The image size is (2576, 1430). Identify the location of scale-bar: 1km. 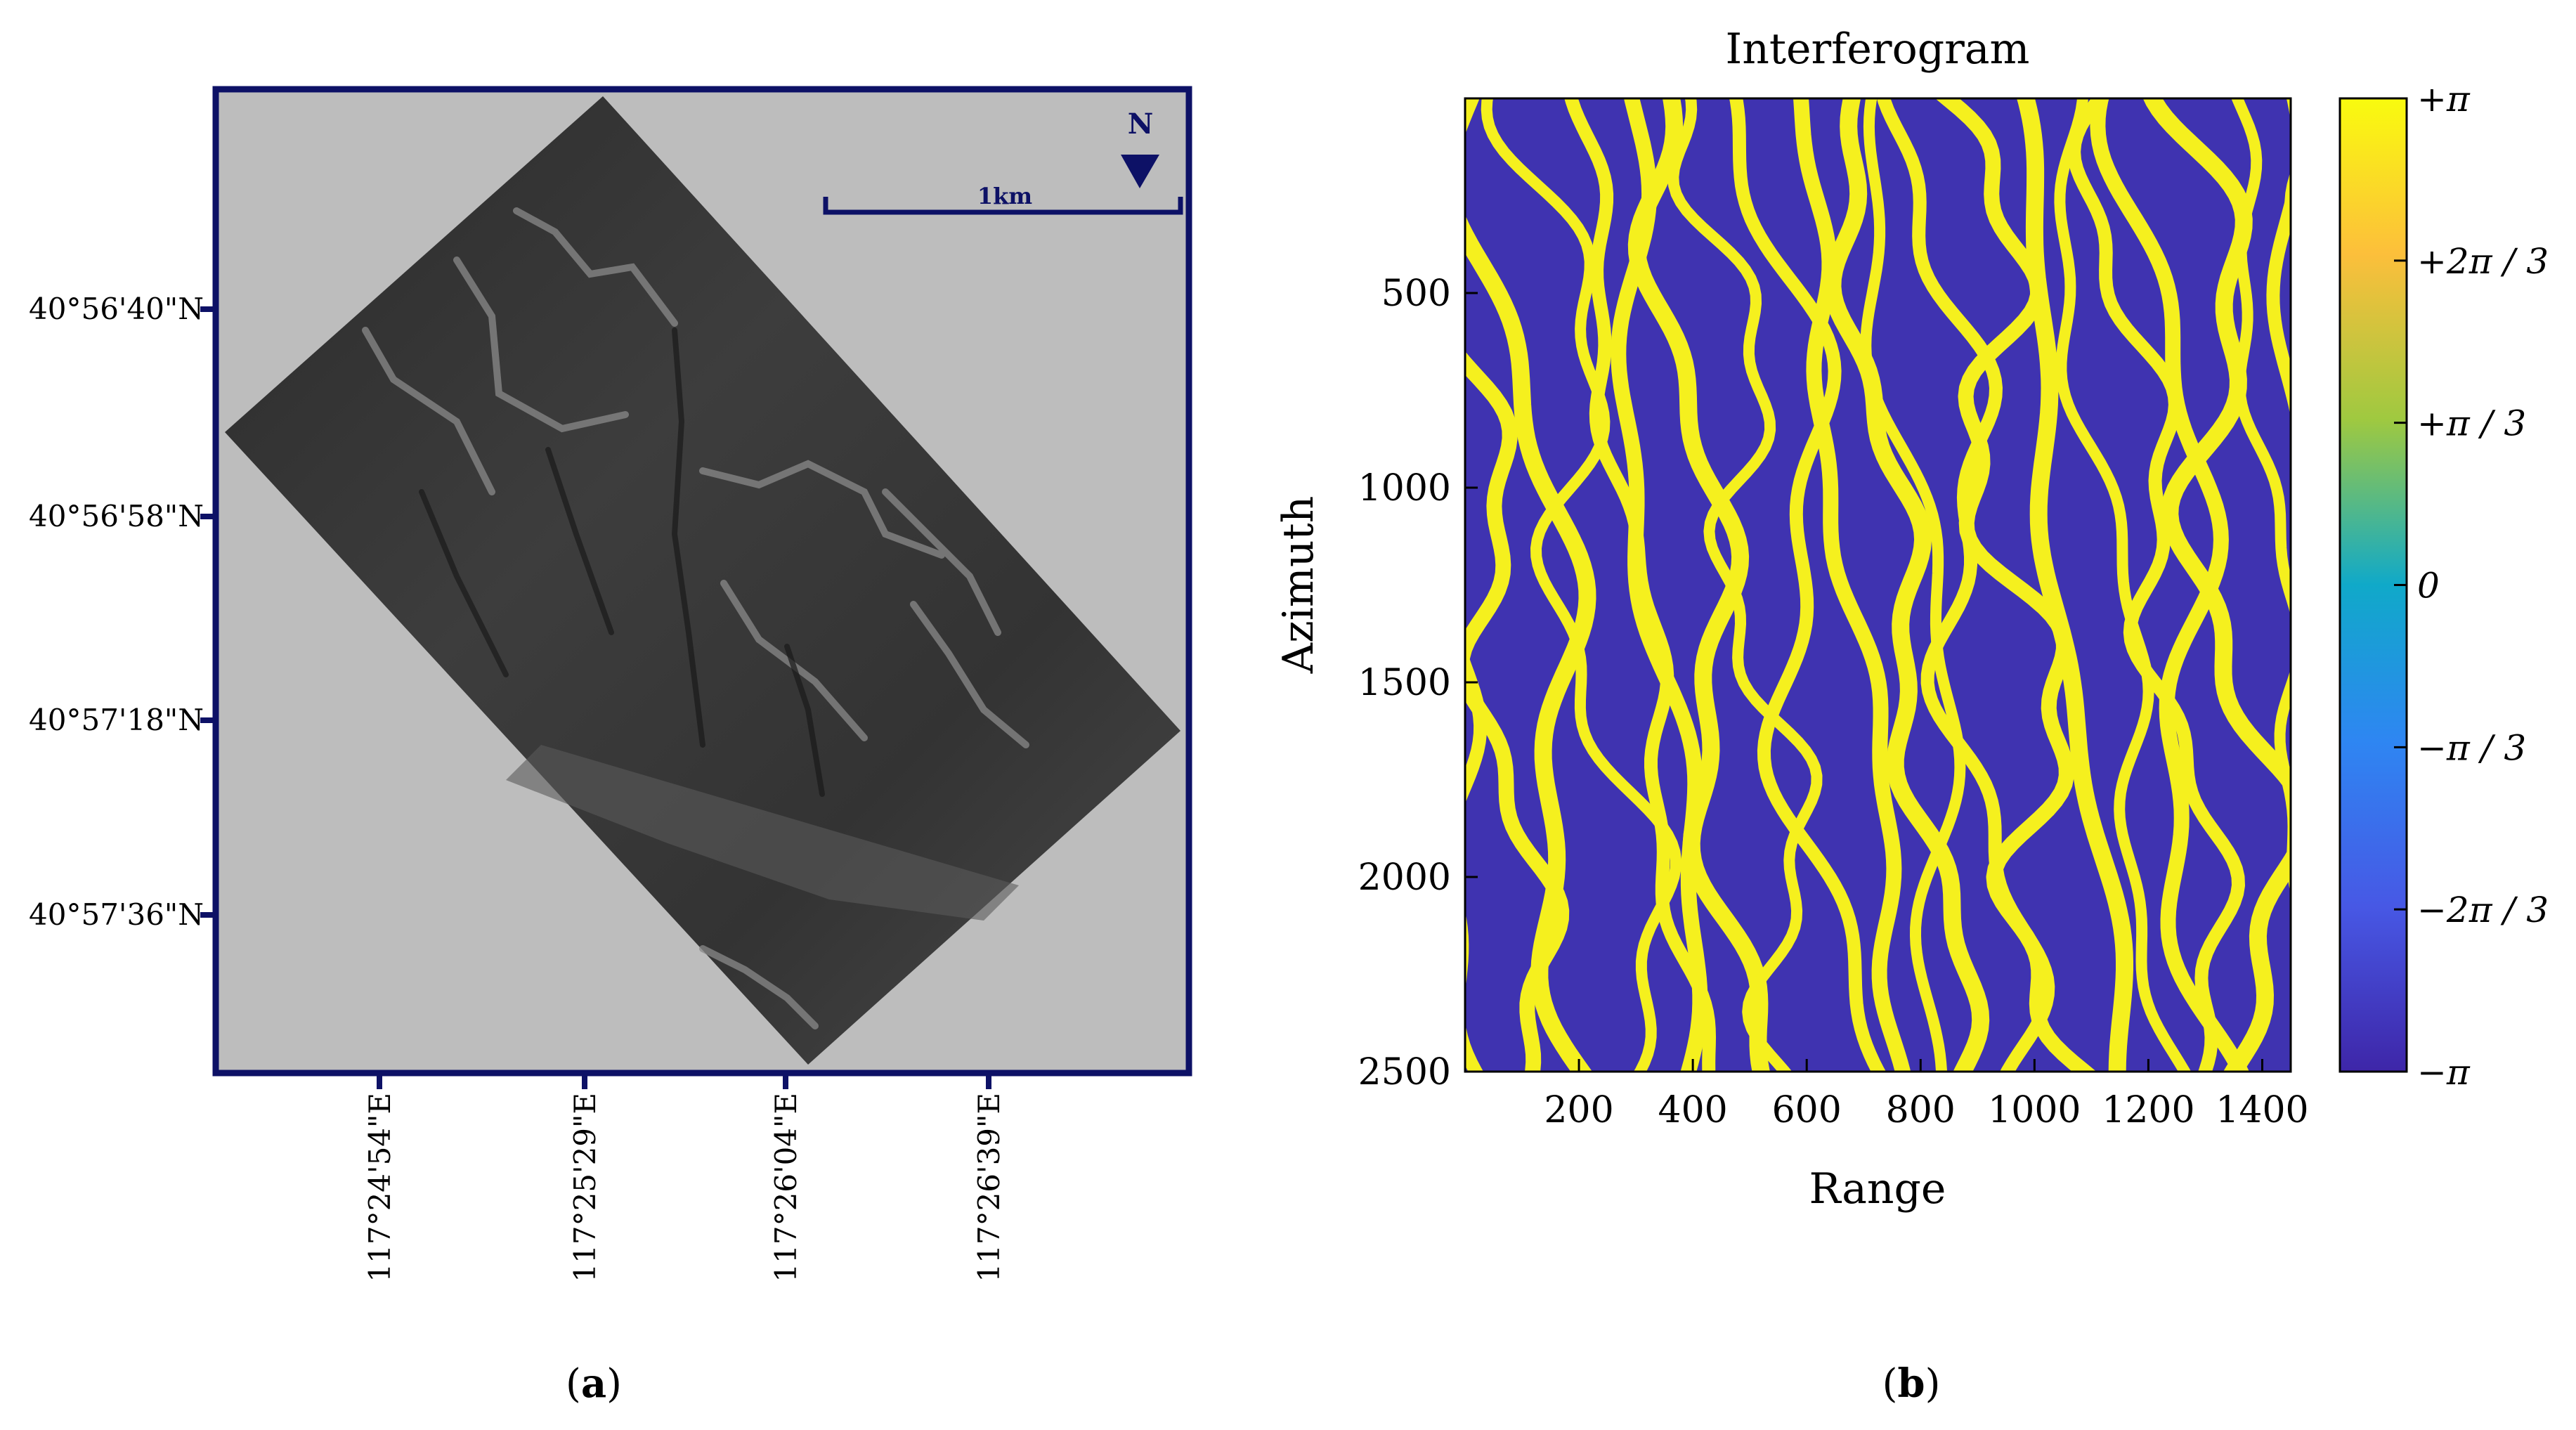
(1003, 199).